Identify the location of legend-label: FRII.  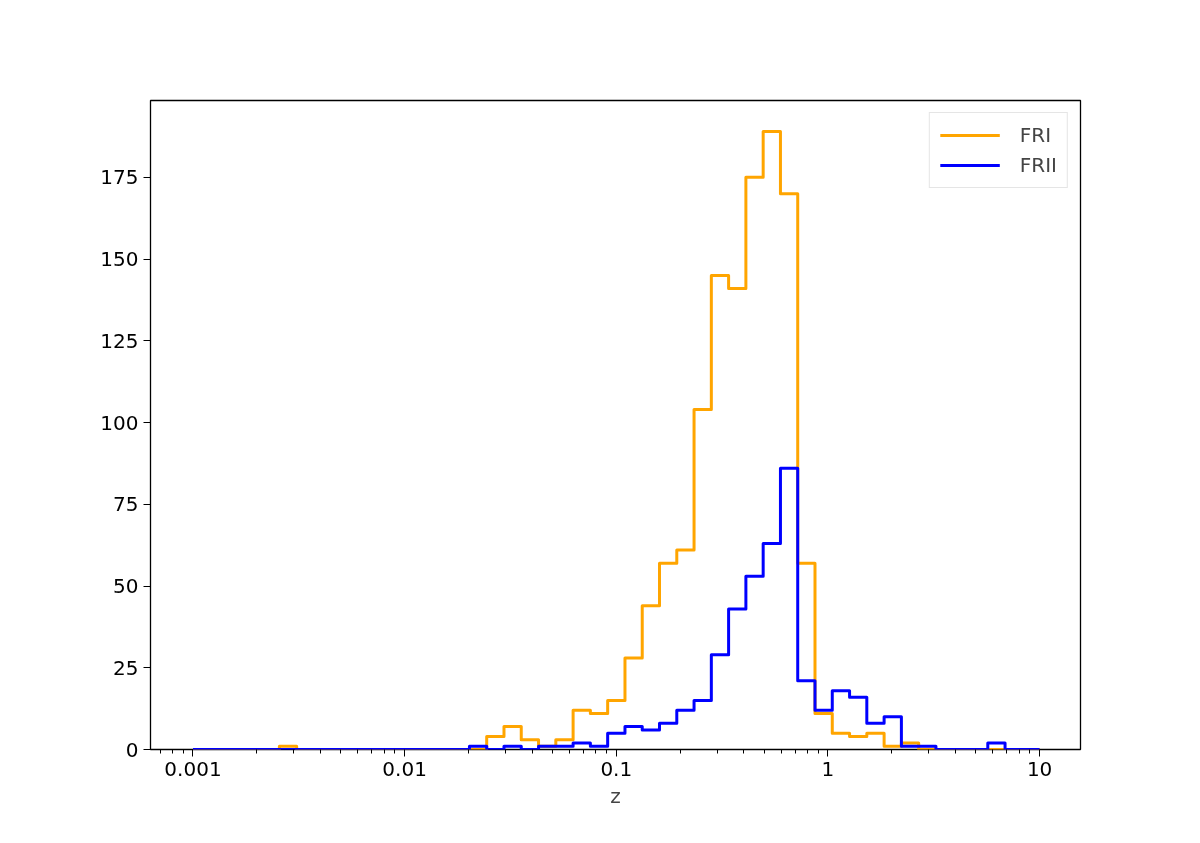
(1038, 165).